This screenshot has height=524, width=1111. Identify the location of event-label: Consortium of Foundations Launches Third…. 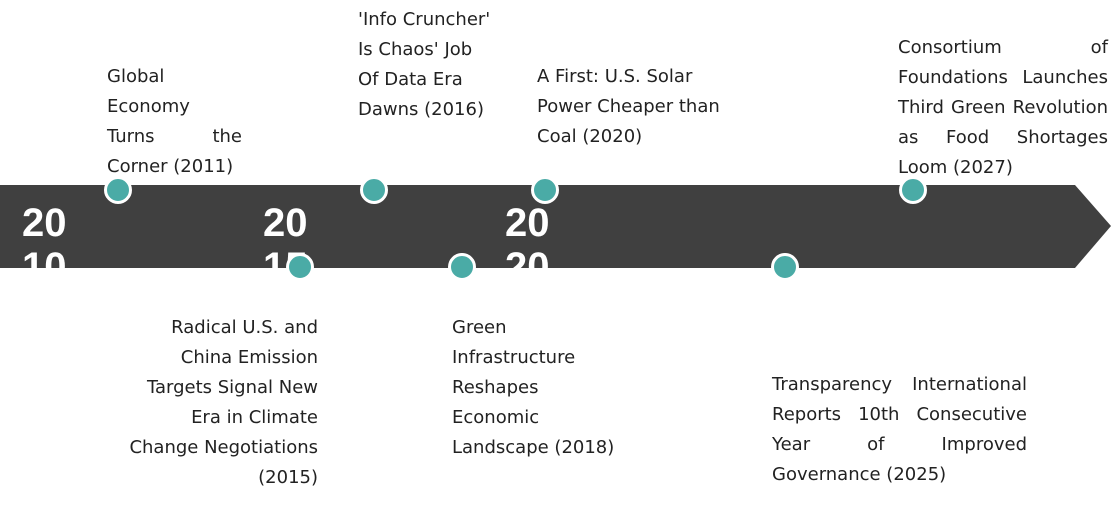
(1003, 107).